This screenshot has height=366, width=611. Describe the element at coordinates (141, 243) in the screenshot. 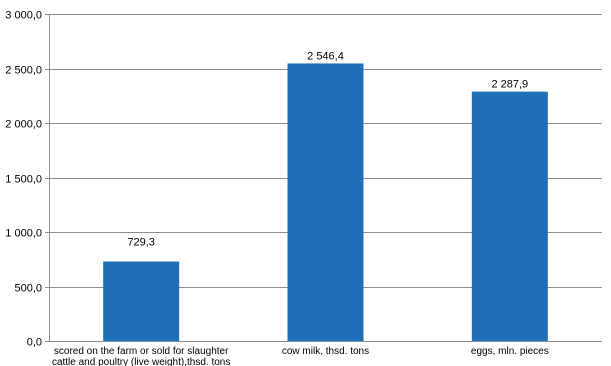

I see `bar-value-label: 729,3` at that location.